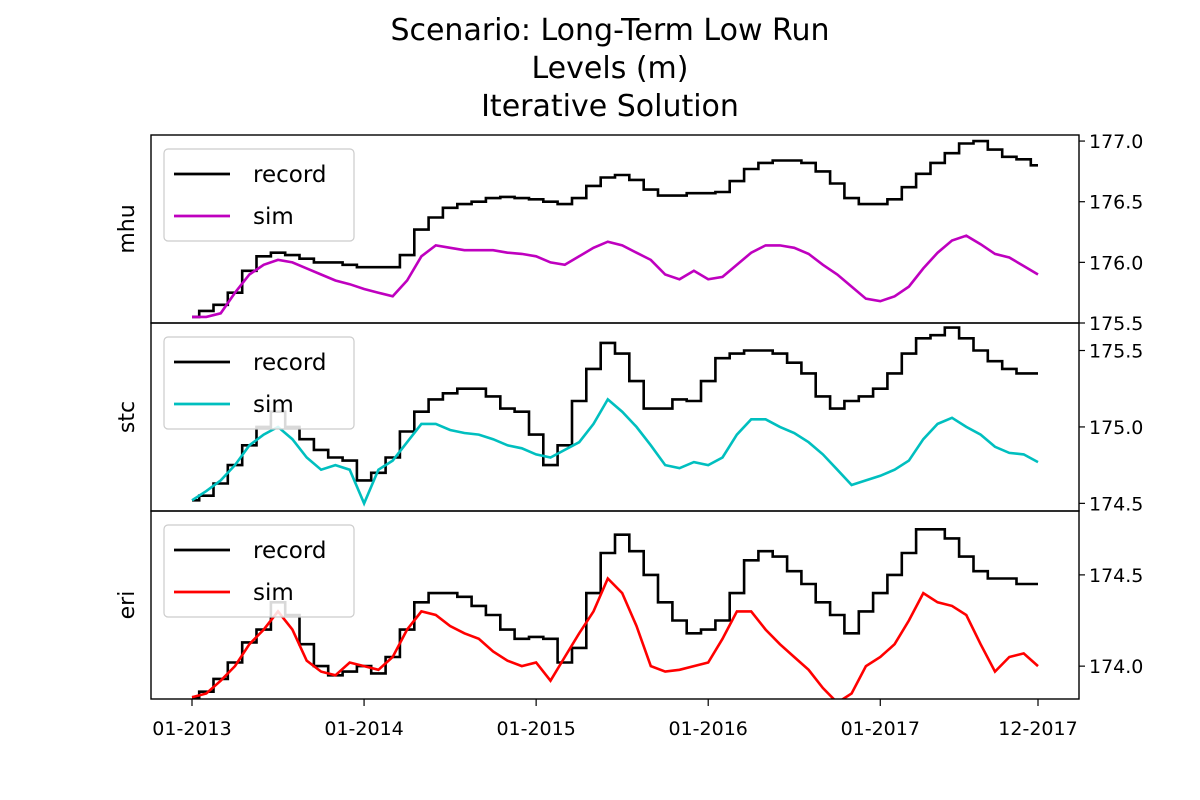  Describe the element at coordinates (191, 729) in the screenshot. I see `xtick-label: 01-2013` at that location.